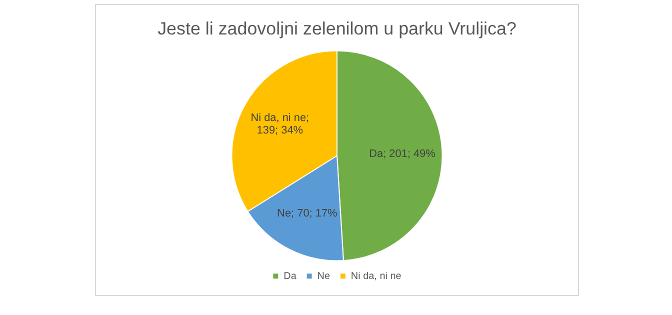 The image size is (672, 315). I want to click on legend-label: Da, so click(290, 276).